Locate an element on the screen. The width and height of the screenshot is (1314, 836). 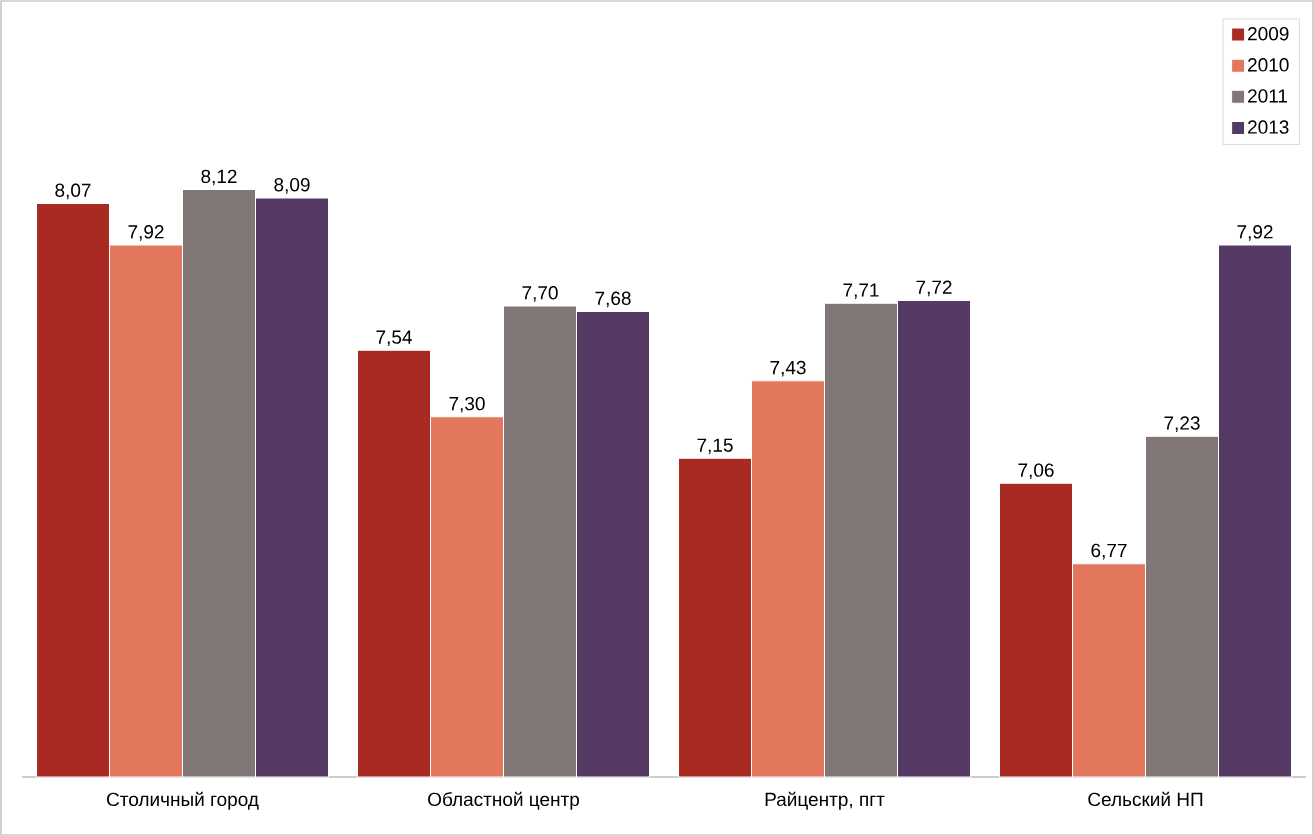
x-tick-label: Райцентр, пгт is located at coordinates (825, 800).